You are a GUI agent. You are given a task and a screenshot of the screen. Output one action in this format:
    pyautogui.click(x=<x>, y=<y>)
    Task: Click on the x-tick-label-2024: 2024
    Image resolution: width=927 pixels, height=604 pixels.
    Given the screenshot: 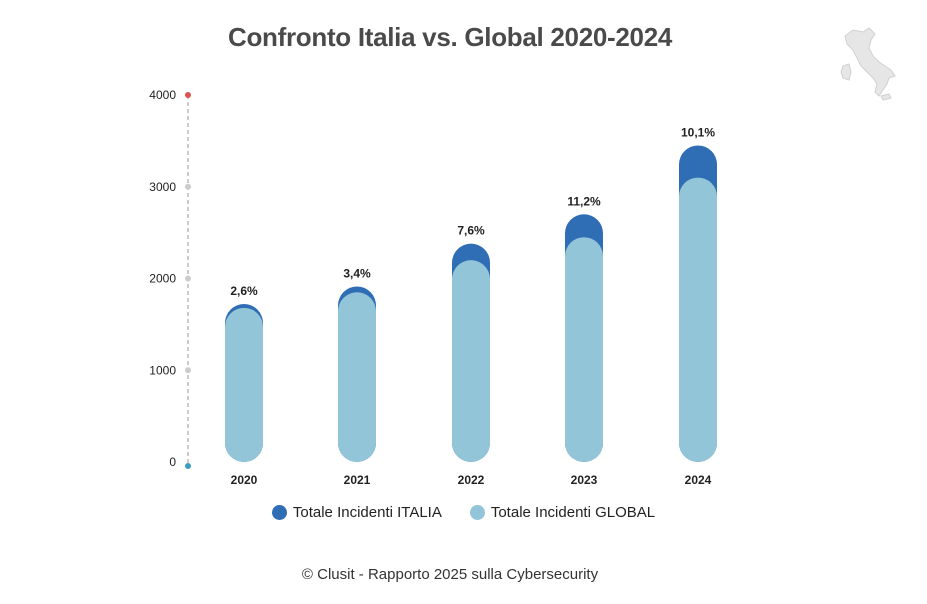 What is the action you would take?
    pyautogui.click(x=698, y=480)
    